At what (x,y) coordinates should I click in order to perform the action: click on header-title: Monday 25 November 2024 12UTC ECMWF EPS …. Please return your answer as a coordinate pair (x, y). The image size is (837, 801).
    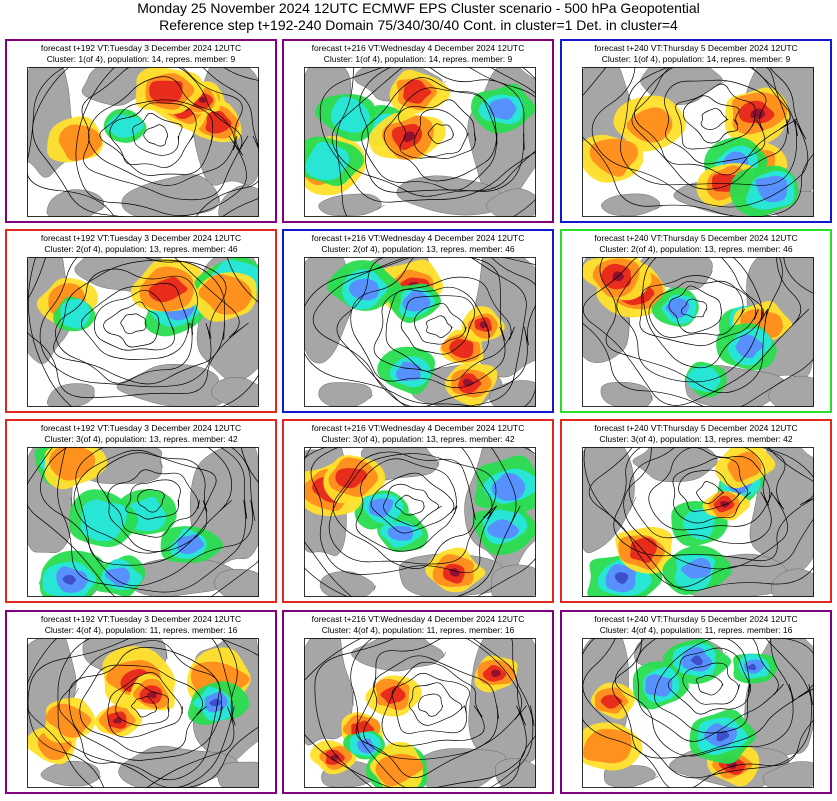
    Looking at the image, I should click on (418, 8).